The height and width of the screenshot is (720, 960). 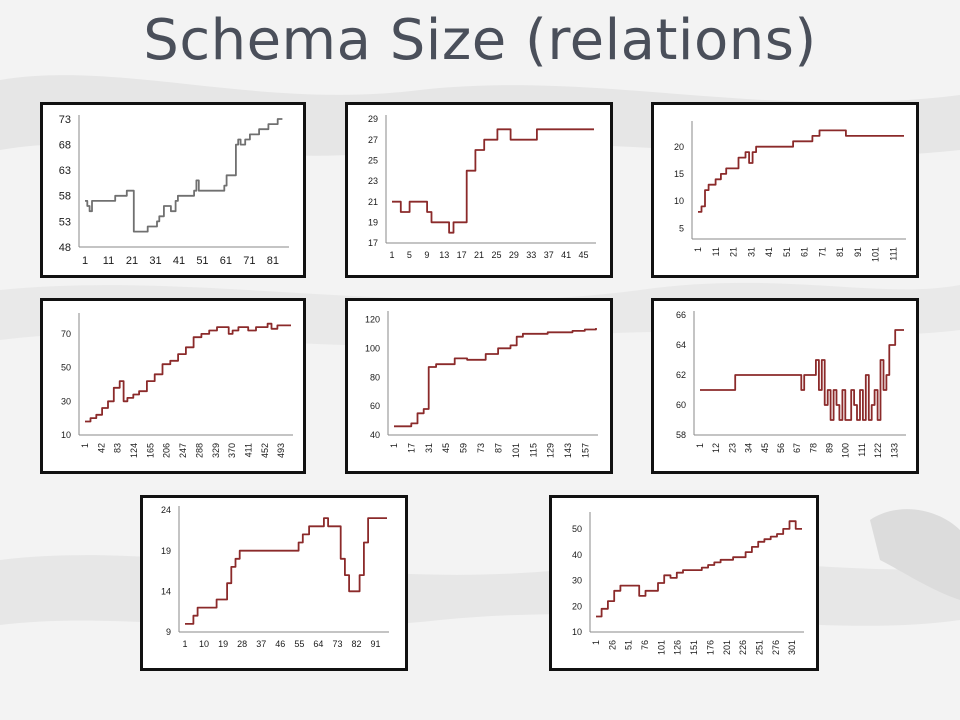 What do you see at coordinates (373, 222) in the screenshot?
I see `y-tick-label: 19` at bounding box center [373, 222].